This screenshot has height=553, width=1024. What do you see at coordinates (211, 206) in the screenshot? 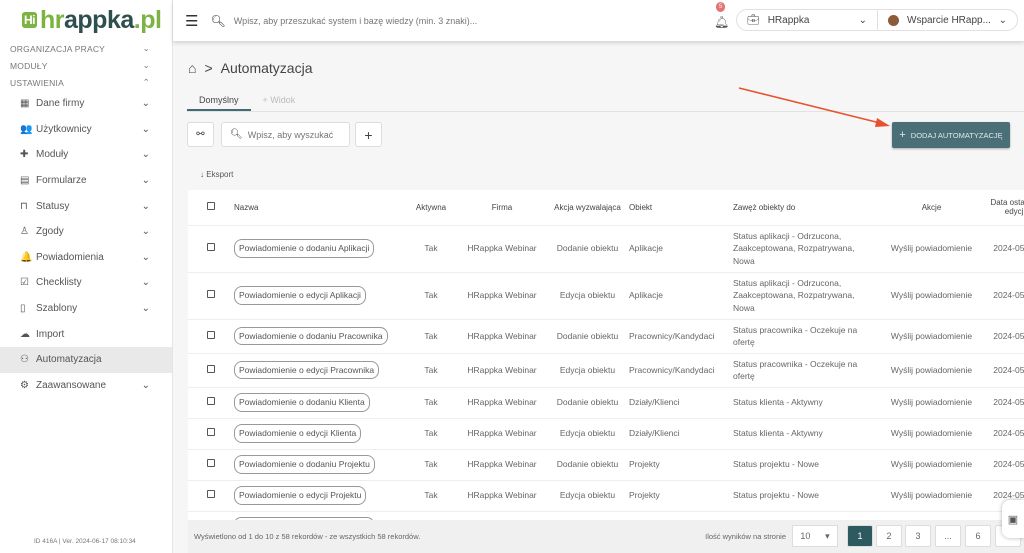
I see `select-all-checkbox` at bounding box center [211, 206].